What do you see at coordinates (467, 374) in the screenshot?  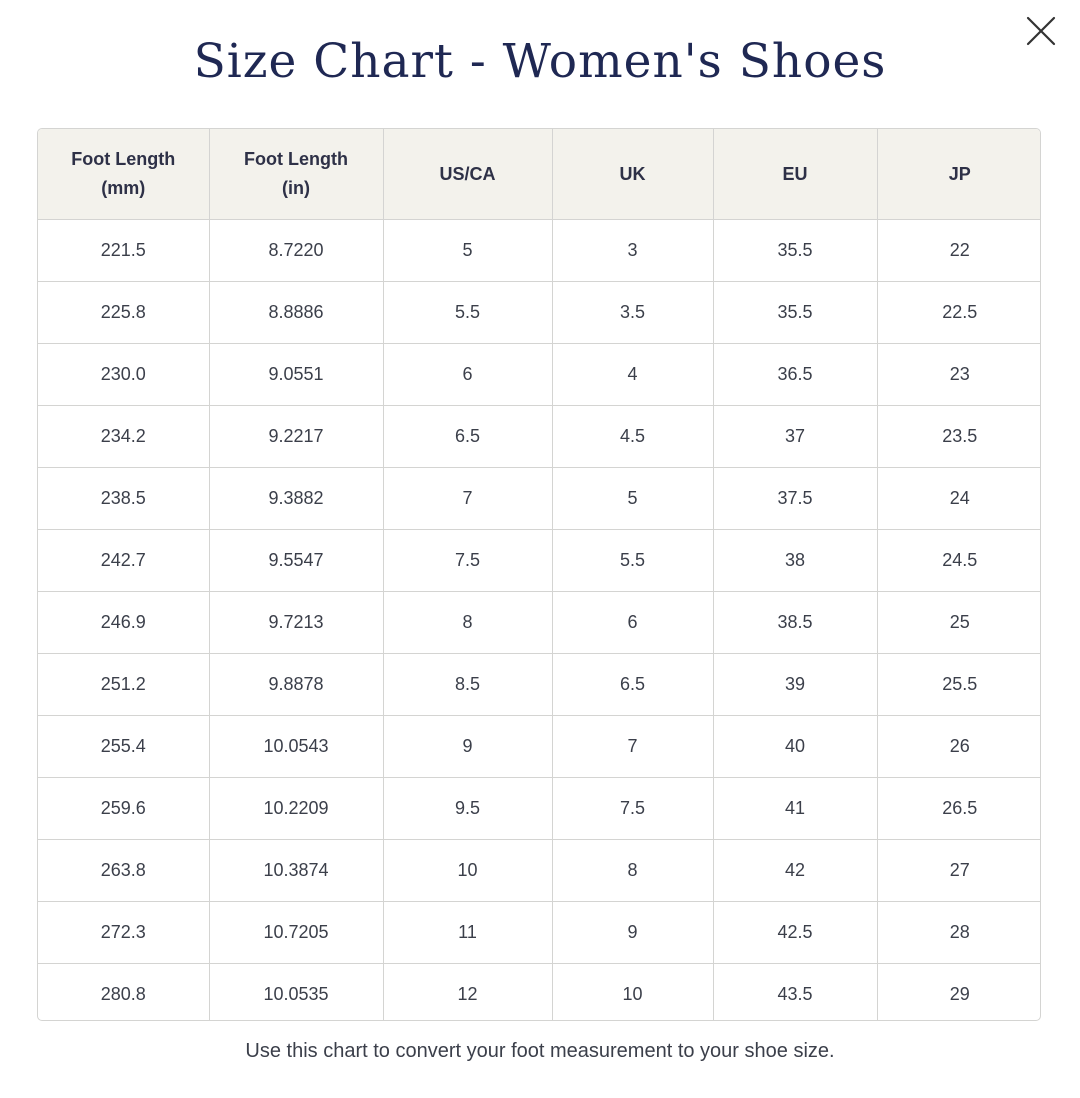 I see `cell-us-ca: 6` at bounding box center [467, 374].